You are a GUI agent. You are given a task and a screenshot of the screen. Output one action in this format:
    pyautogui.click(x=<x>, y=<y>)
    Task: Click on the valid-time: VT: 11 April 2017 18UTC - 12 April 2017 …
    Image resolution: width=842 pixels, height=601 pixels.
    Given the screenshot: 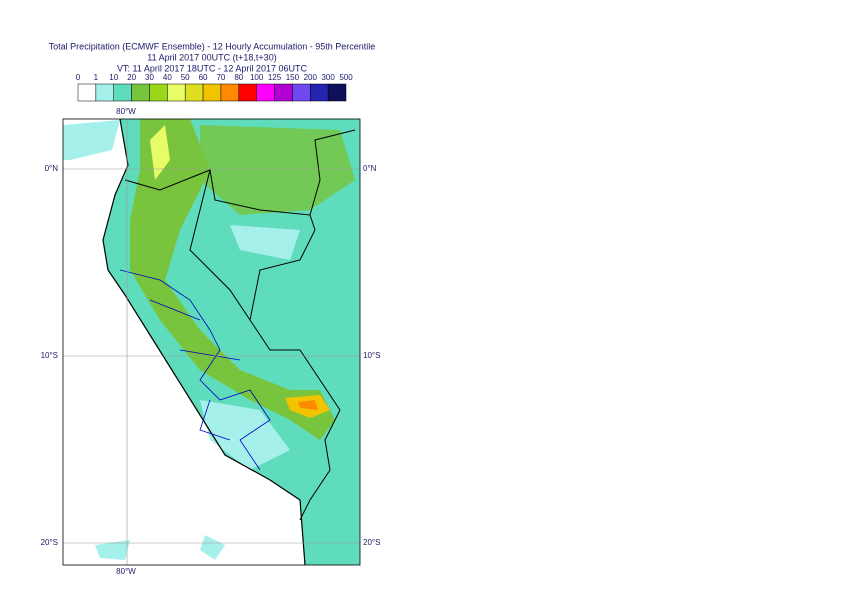 What is the action you would take?
    pyautogui.click(x=212, y=68)
    